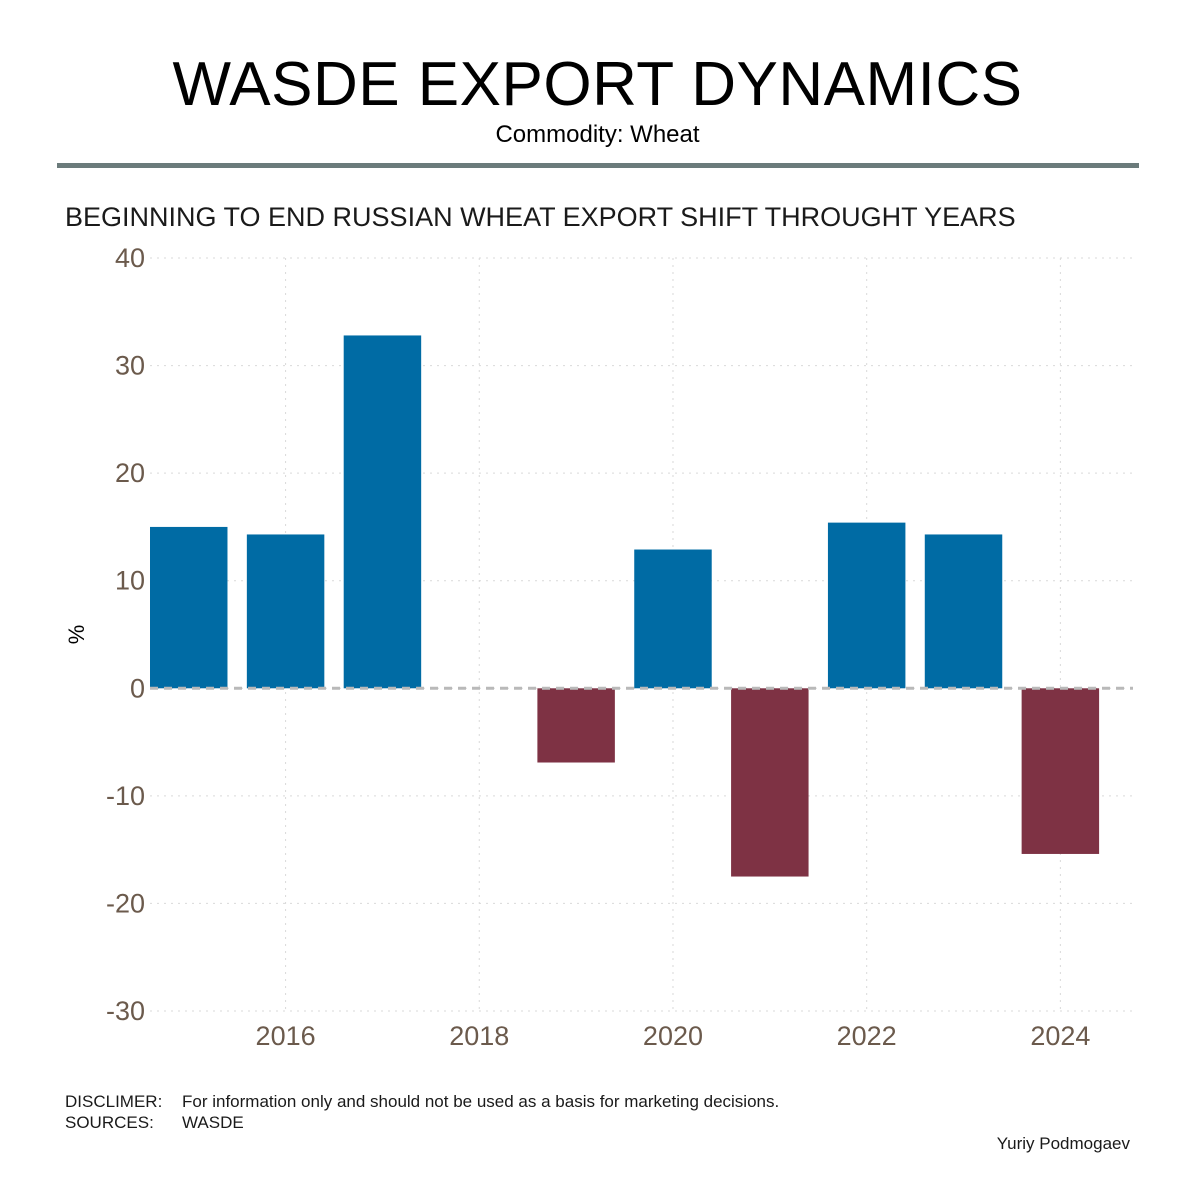 This screenshot has width=1200, height=1200. Describe the element at coordinates (130, 581) in the screenshot. I see `y-tick-label: 10` at that location.